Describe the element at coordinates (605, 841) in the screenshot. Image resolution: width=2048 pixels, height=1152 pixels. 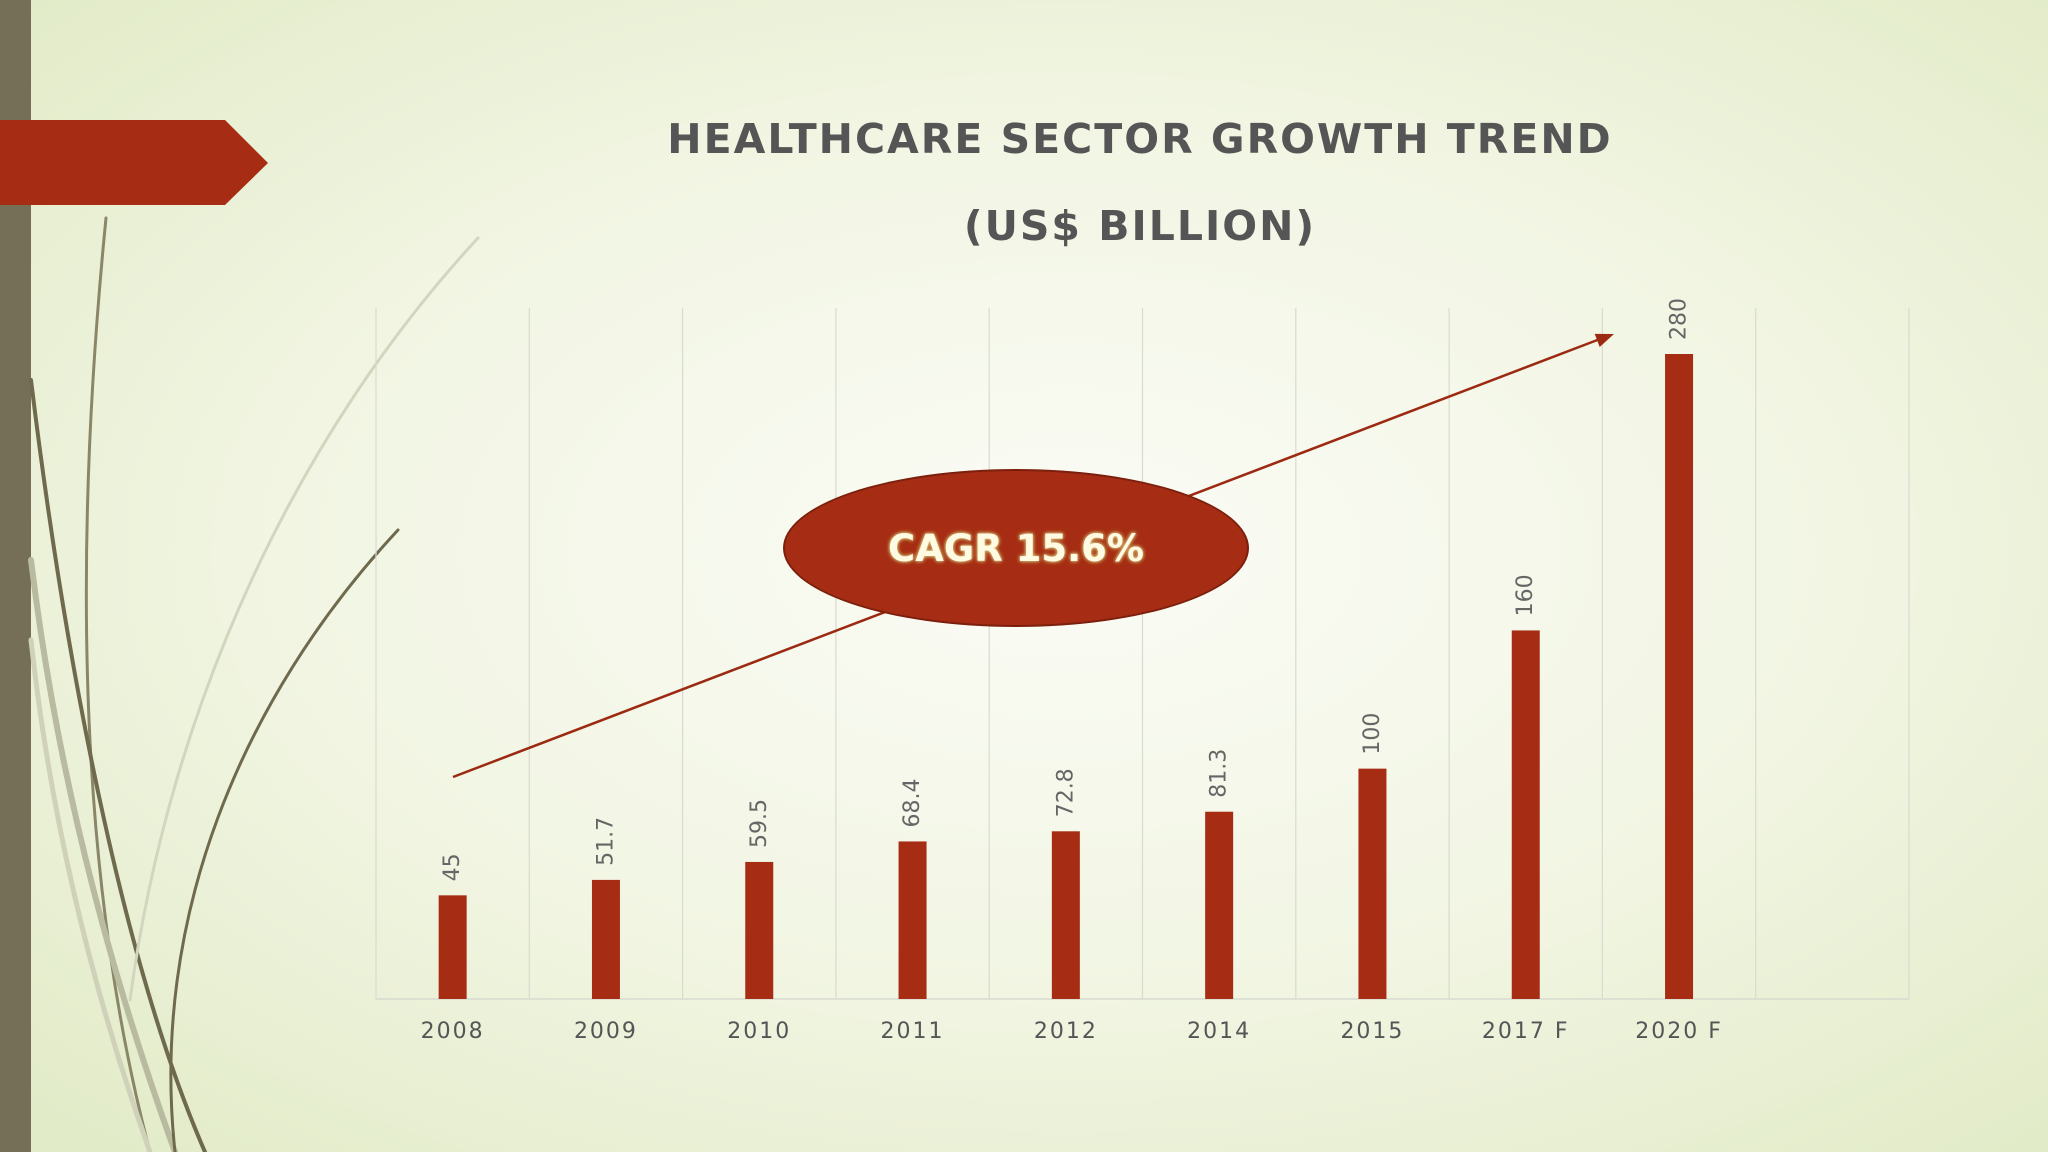
I see `data-label: 51.7` at that location.